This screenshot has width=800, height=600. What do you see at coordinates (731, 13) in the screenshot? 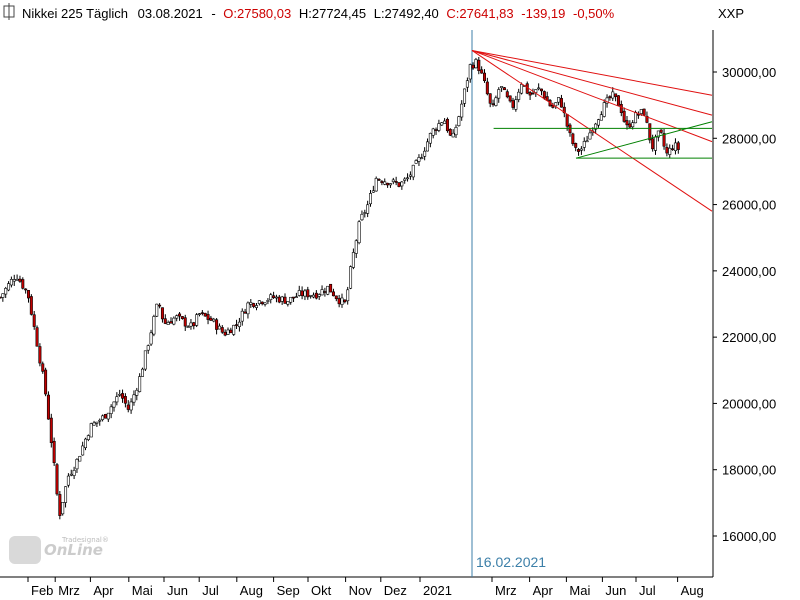
I see `symbol-label: XXP` at bounding box center [731, 13].